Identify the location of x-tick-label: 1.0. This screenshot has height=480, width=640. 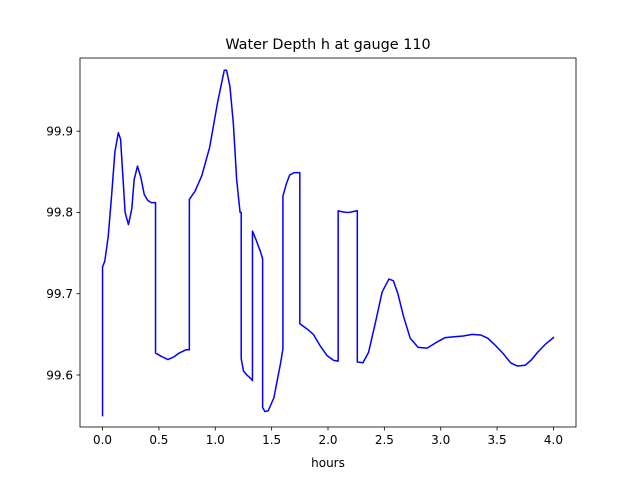
(215, 440).